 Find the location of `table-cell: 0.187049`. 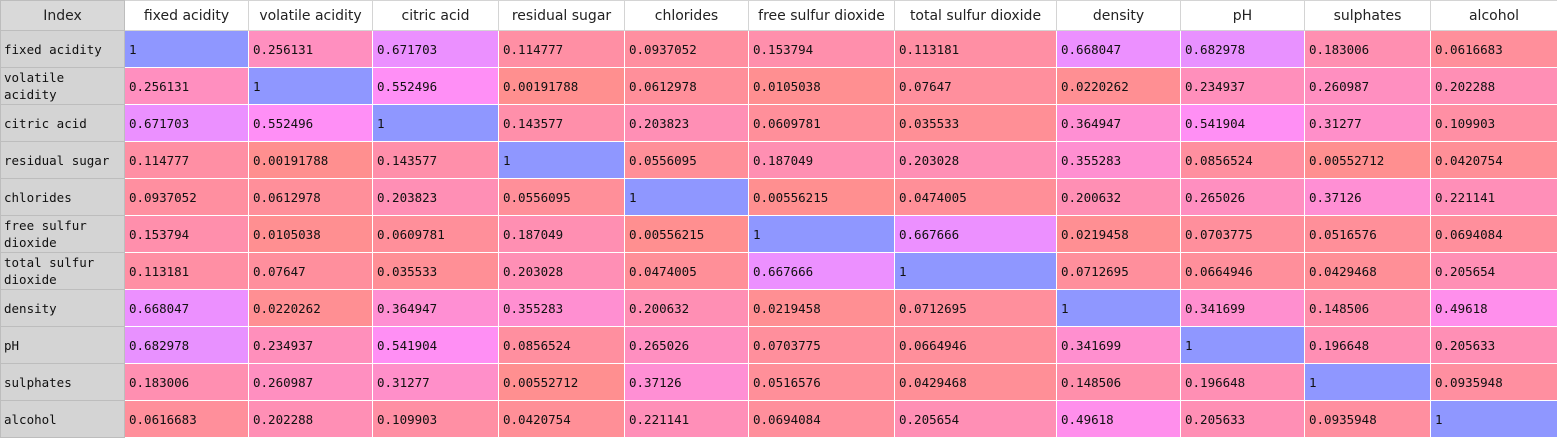

table-cell: 0.187049 is located at coordinates (822, 160).